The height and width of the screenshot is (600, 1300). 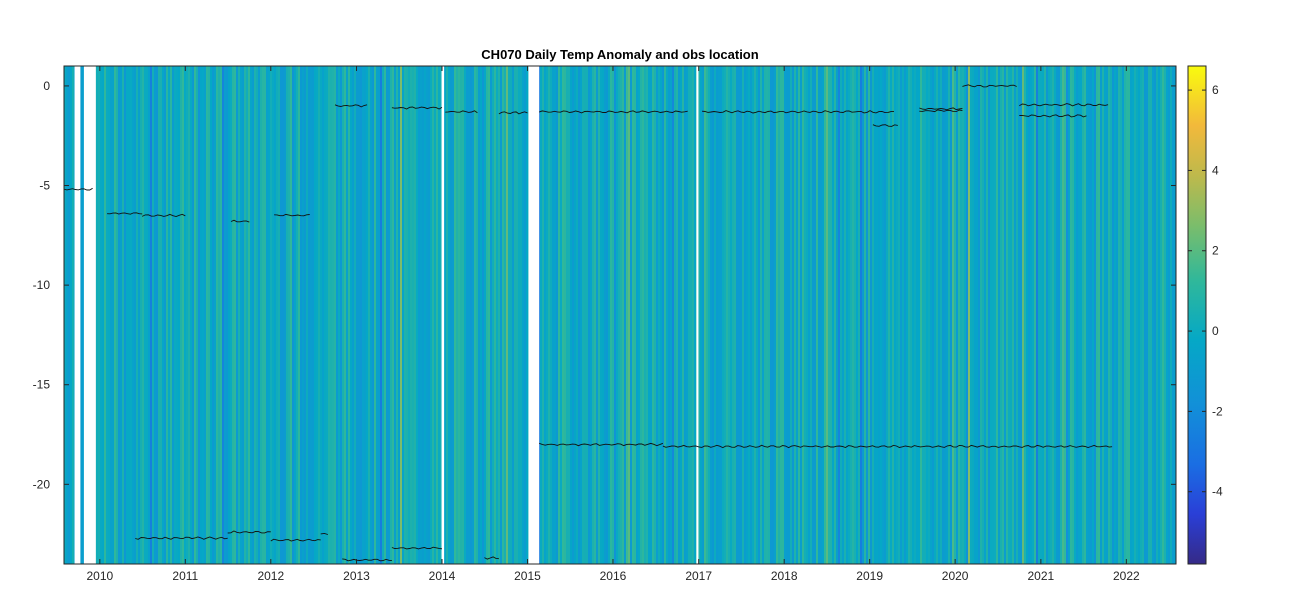 What do you see at coordinates (89, 315) in the screenshot?
I see `data-gap` at bounding box center [89, 315].